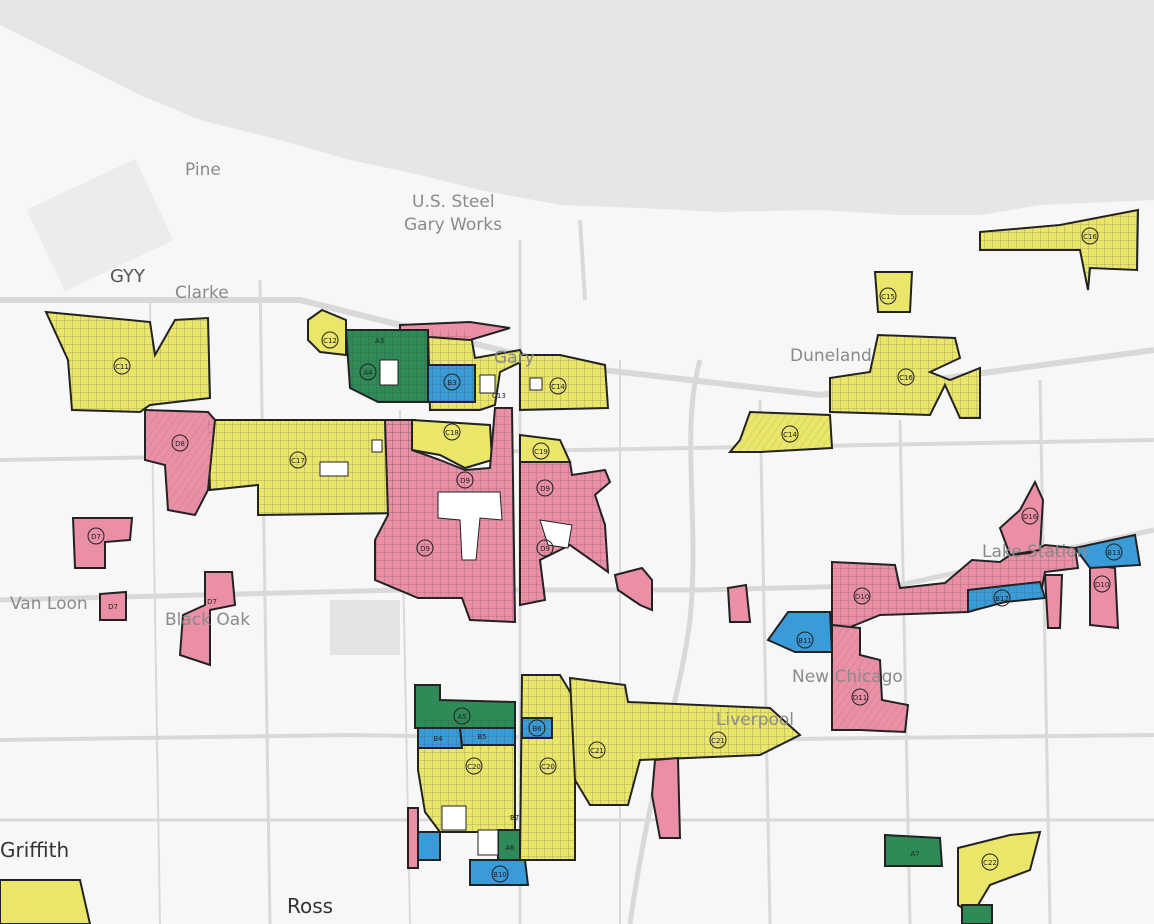  I want to click on zone-B11, so click(800, 632).